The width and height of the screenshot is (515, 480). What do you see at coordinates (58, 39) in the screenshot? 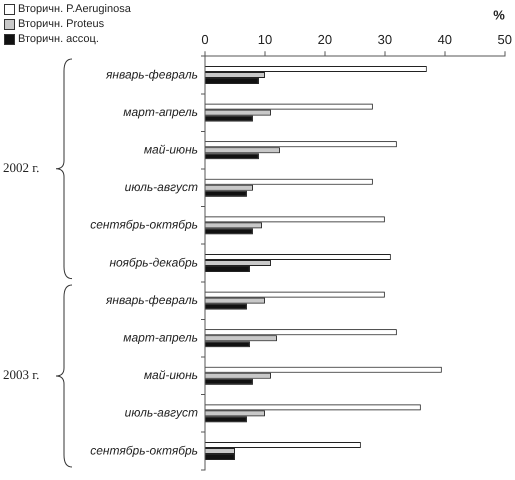
I see `legend-label: Вторичн. ассоц.` at bounding box center [58, 39].